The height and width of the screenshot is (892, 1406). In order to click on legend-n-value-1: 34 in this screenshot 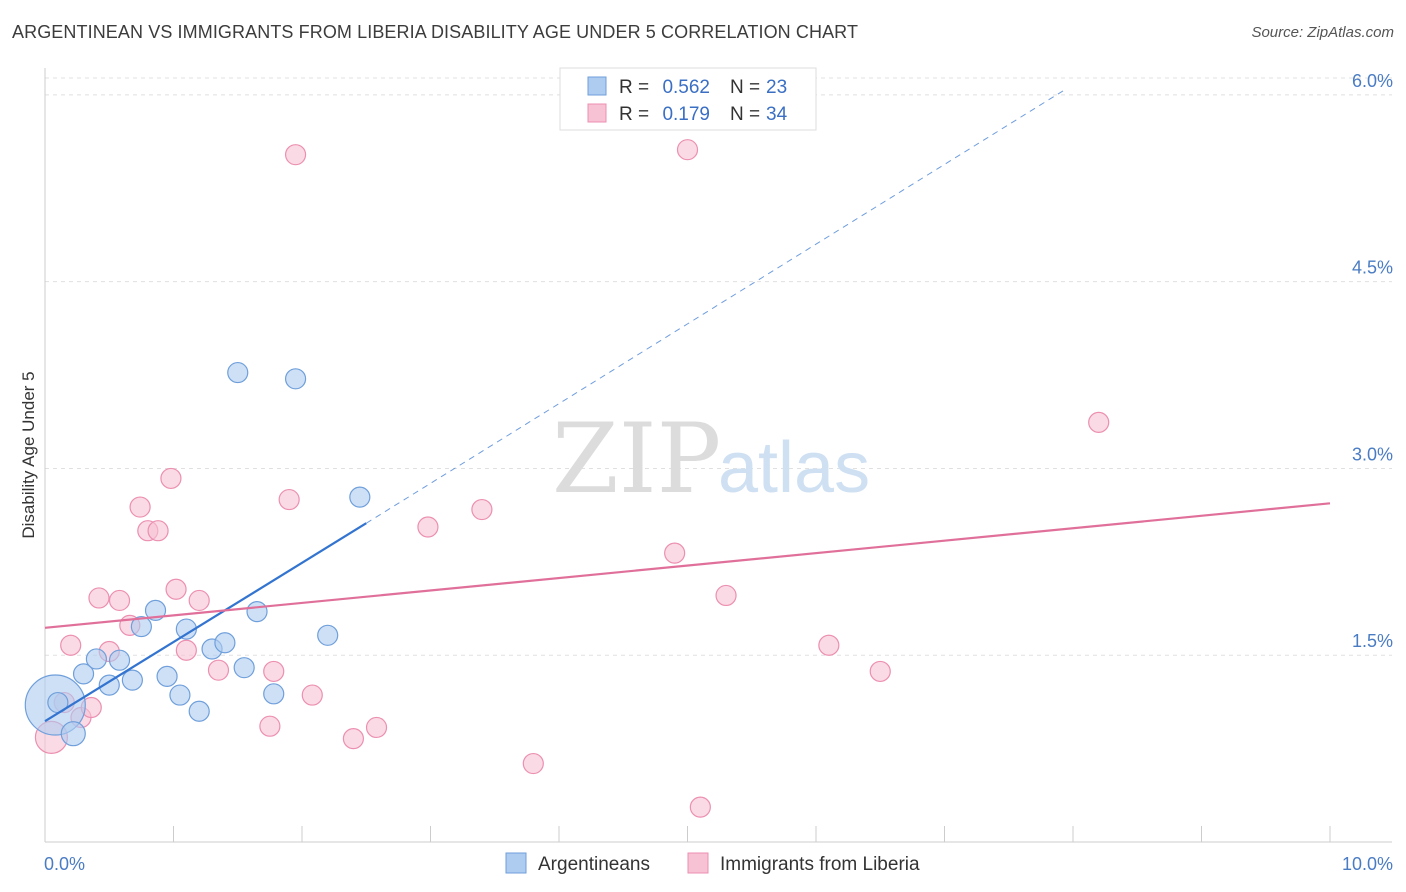, I will do `click(777, 114)`.